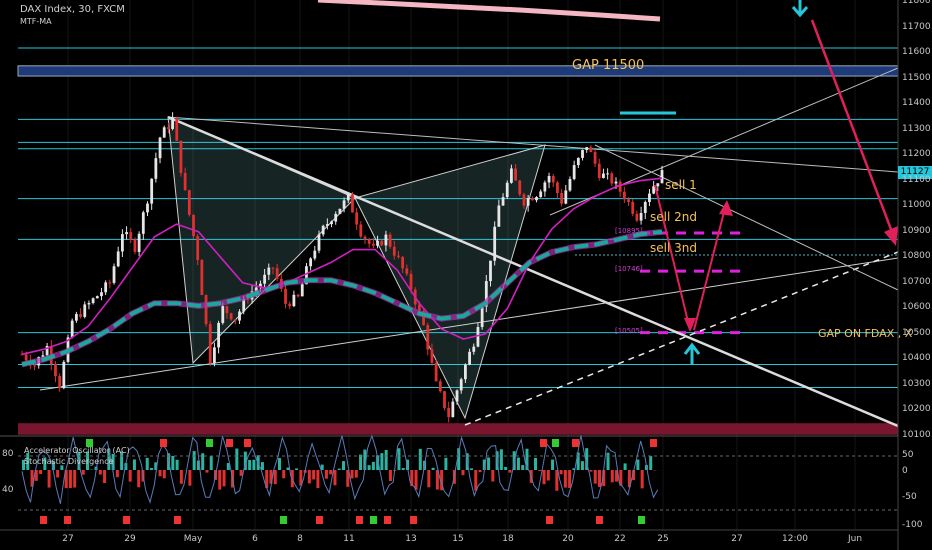 This screenshot has height=550, width=932. I want to click on indicator-label: MTF-MA, so click(36, 21).